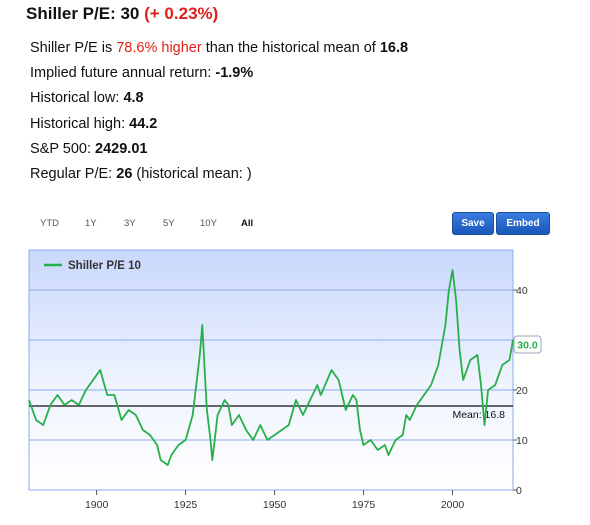 The image size is (590, 525). What do you see at coordinates (522, 391) in the screenshot?
I see `y-tick-label: 20` at bounding box center [522, 391].